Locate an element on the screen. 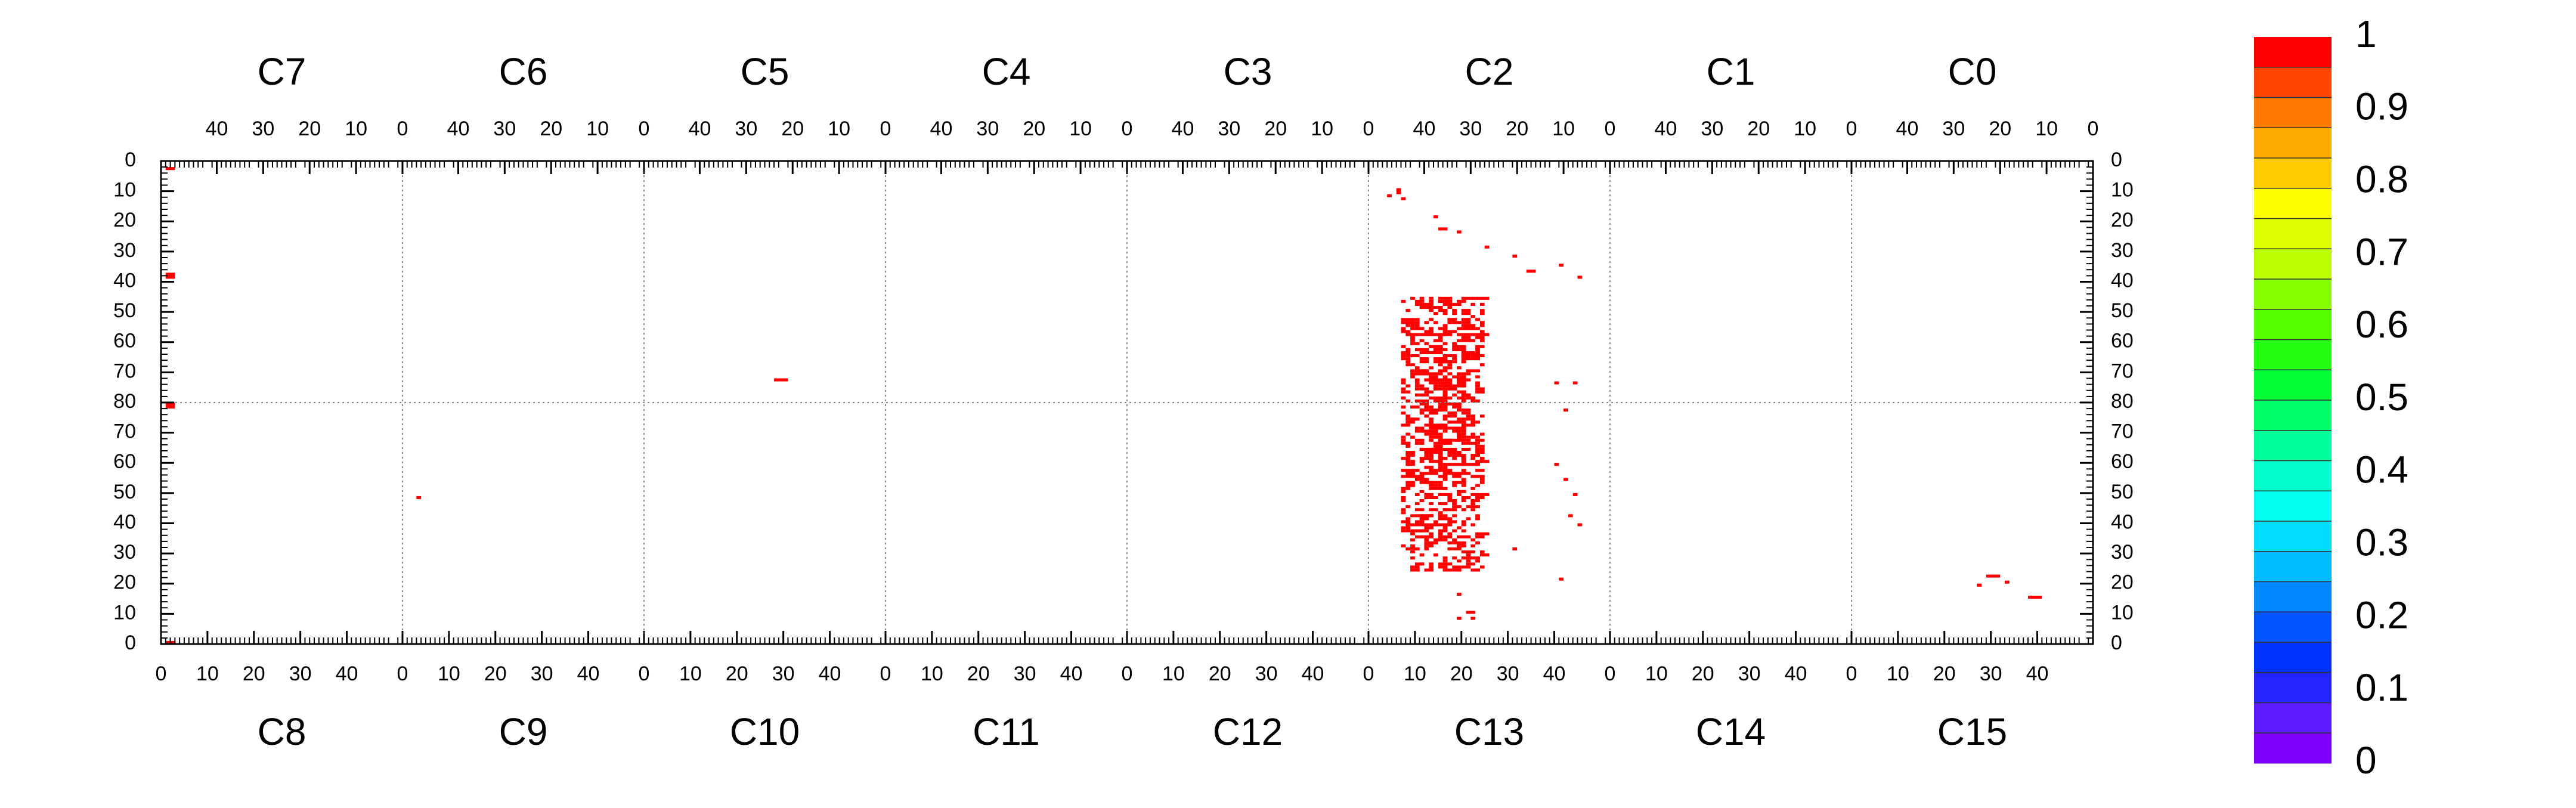 The width and height of the screenshot is (2576, 808). top-tick-label: 0 is located at coordinates (1851, 128).